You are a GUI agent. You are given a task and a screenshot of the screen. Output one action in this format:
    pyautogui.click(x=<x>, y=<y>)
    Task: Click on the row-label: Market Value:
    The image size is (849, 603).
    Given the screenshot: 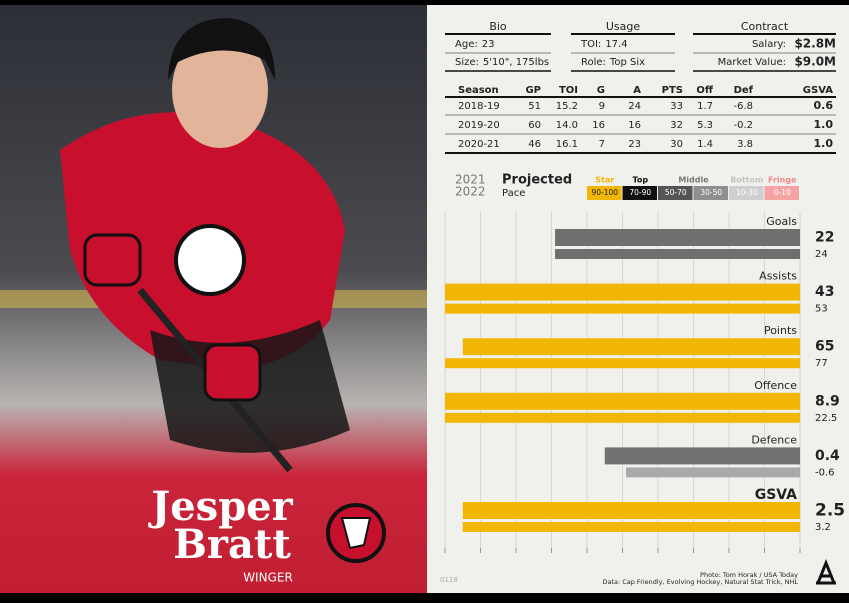 What is the action you would take?
    pyautogui.click(x=752, y=62)
    